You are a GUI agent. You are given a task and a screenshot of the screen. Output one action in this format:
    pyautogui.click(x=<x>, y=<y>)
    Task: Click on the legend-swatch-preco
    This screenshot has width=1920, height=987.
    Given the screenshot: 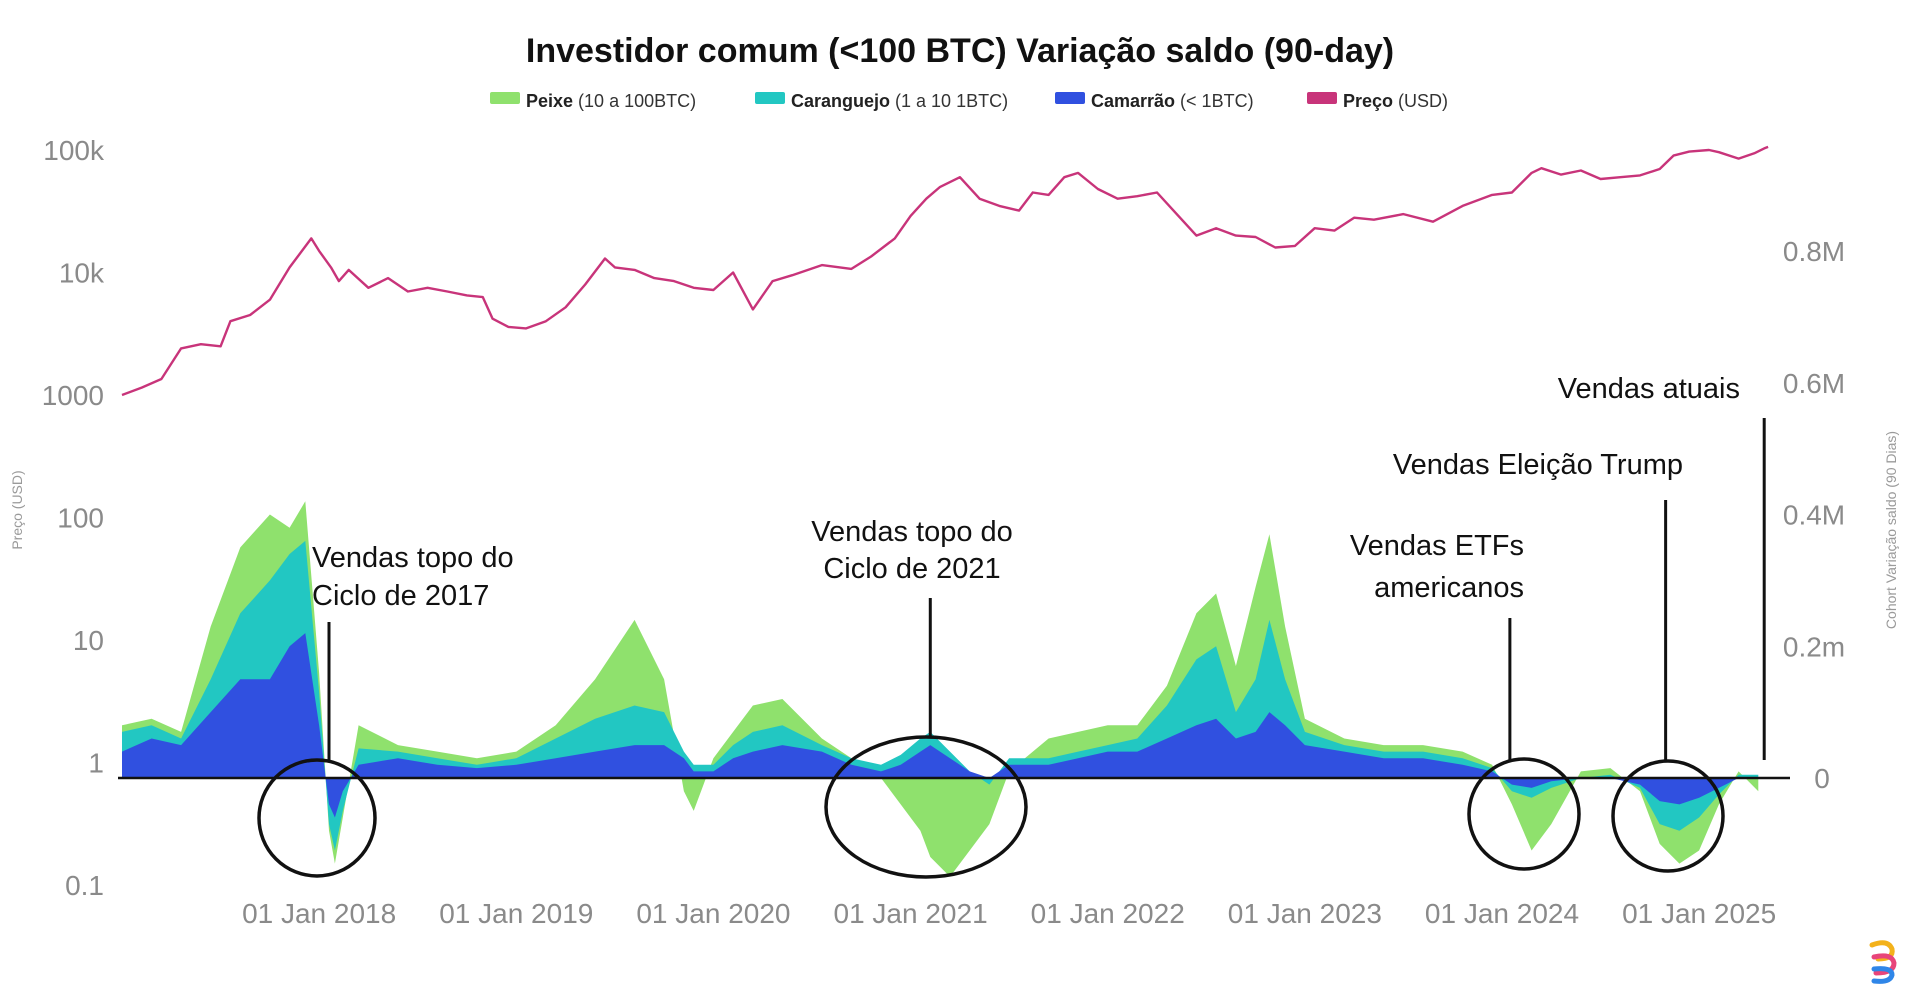 What is the action you would take?
    pyautogui.click(x=1322, y=98)
    